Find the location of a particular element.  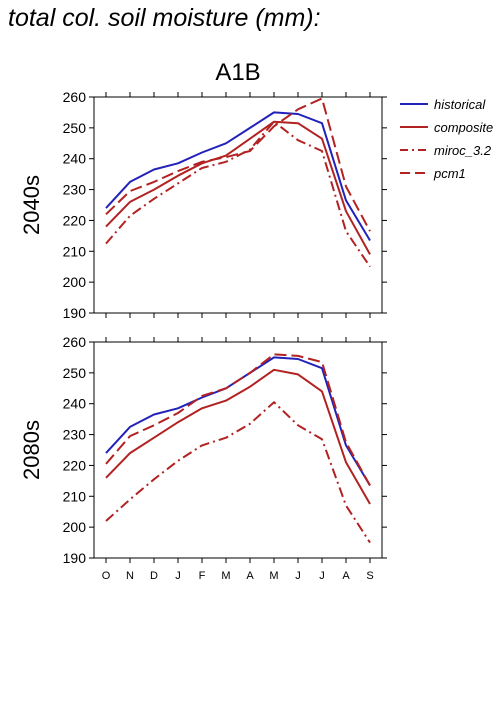

legend-label-composite: composite is located at coordinates (463, 127).